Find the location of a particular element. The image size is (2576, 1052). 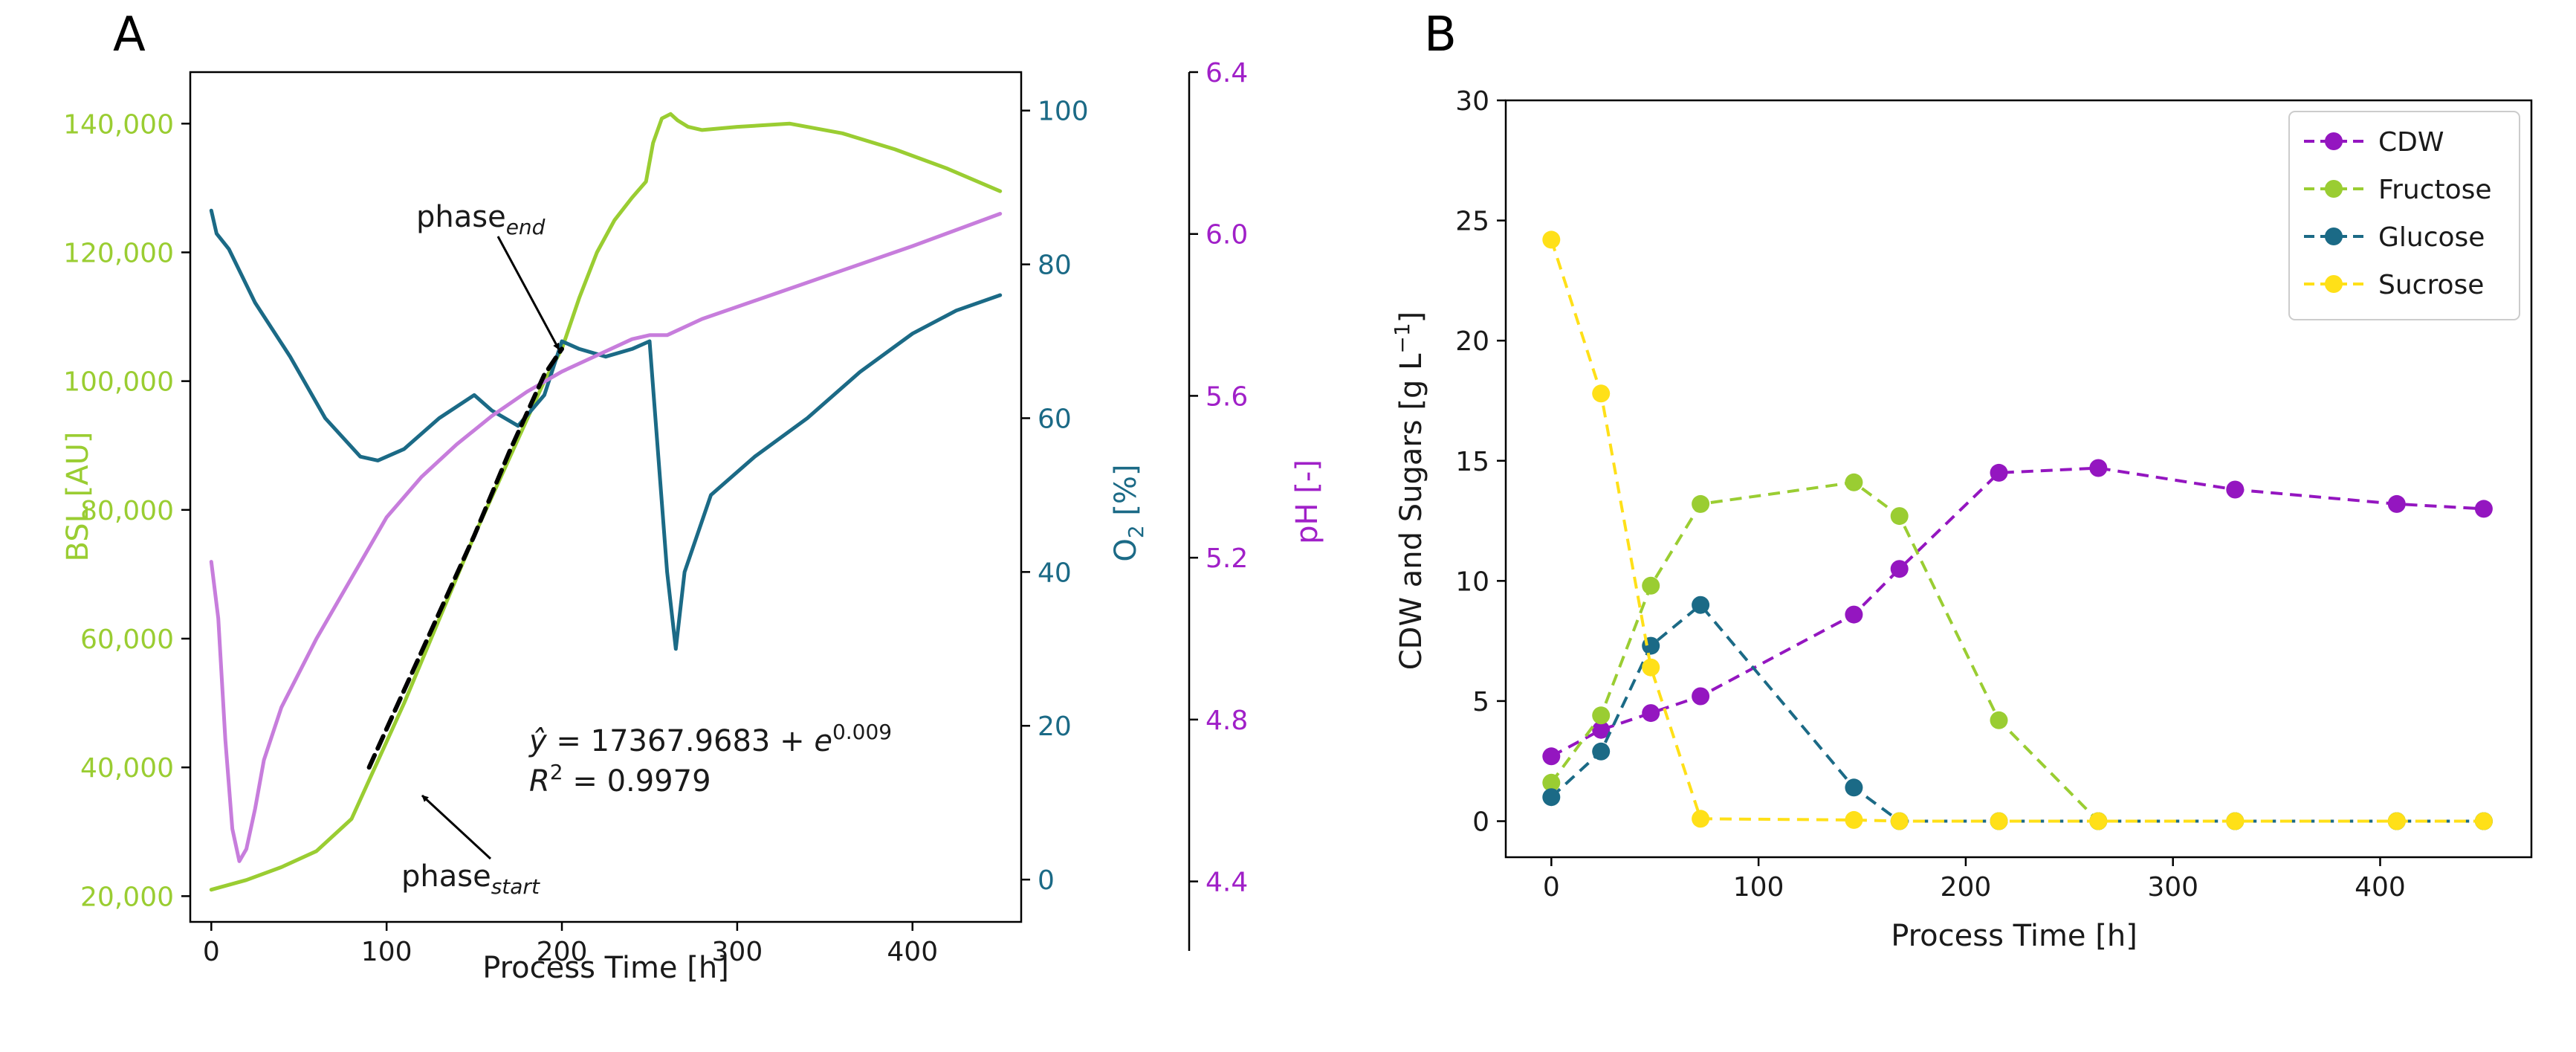

series-a-exponential-fit is located at coordinates (465, 558).